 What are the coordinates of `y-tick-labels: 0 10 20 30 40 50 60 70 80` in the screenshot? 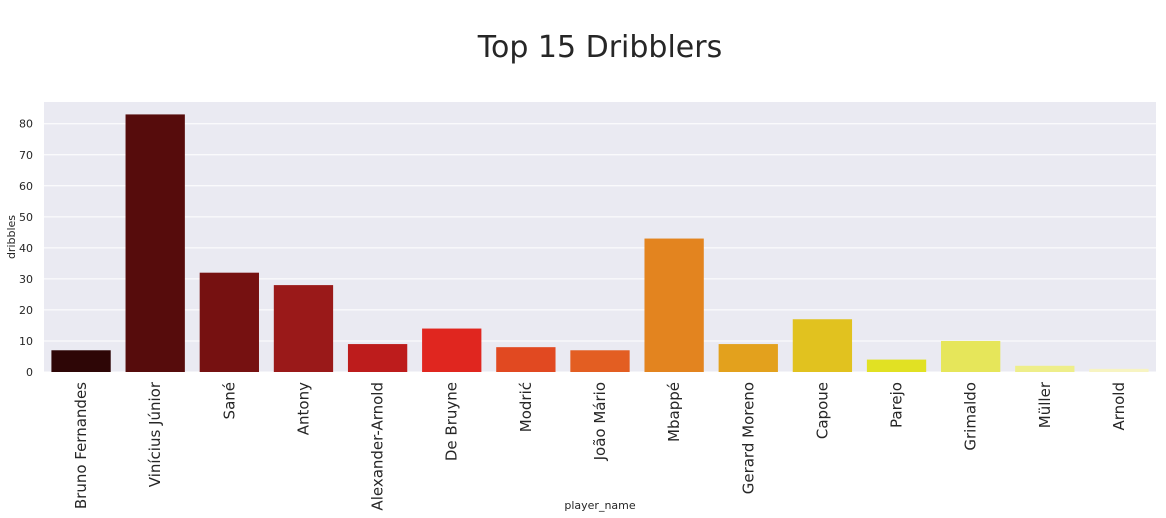 It's located at (26, 248).